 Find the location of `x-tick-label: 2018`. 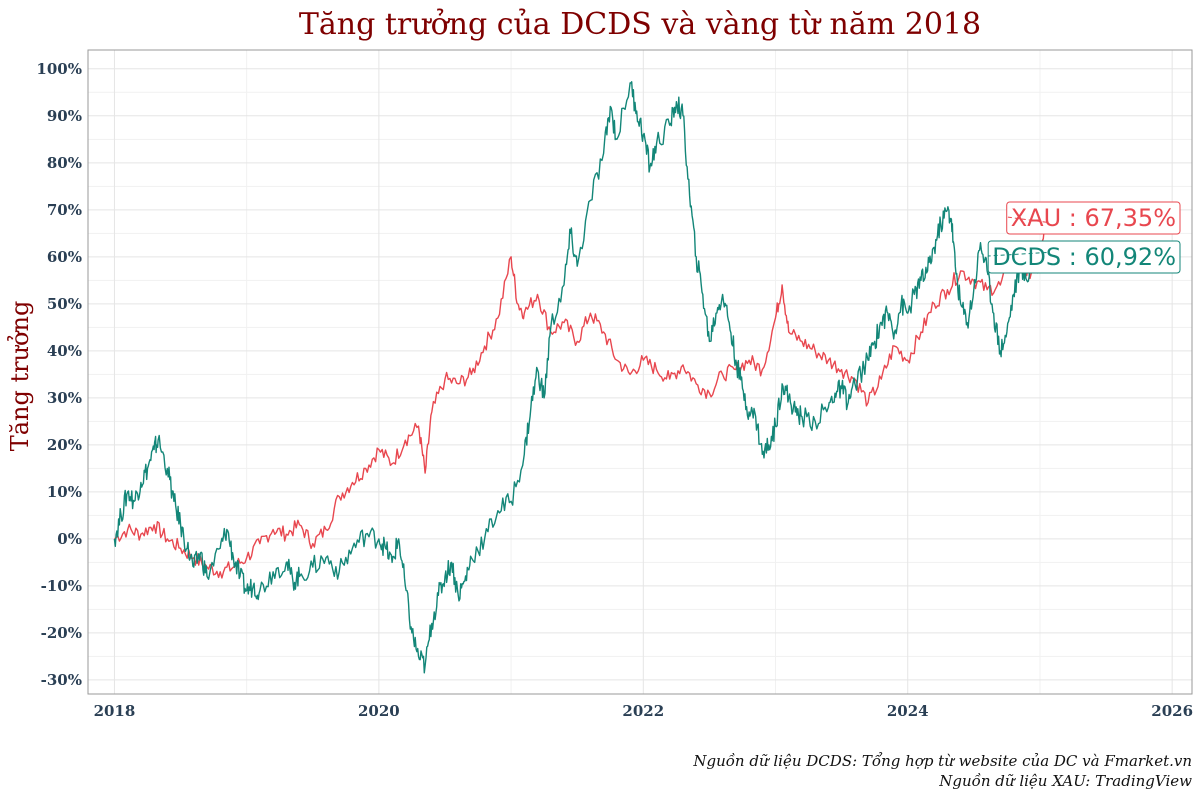

x-tick-label: 2018 is located at coordinates (115, 711).